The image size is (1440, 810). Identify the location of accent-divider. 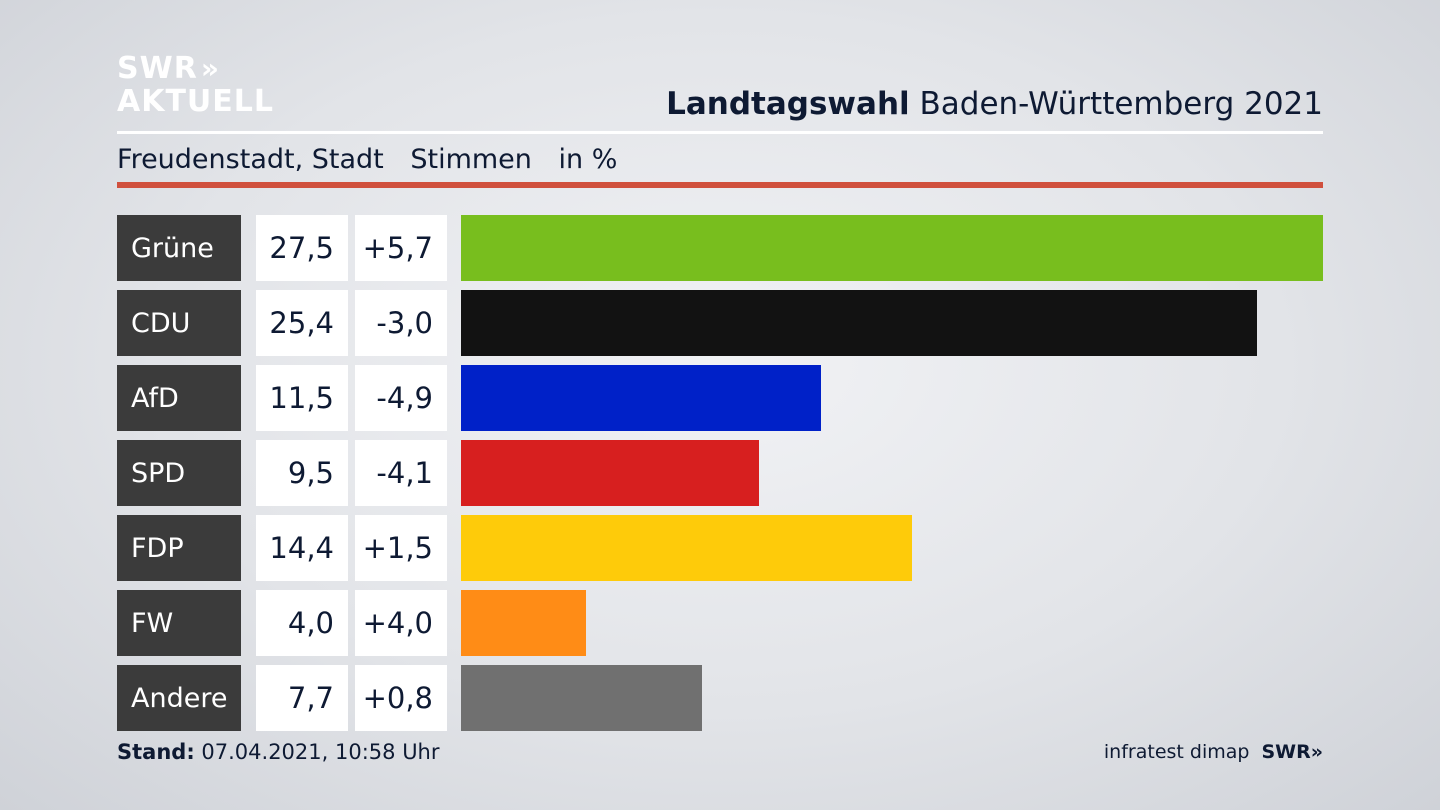
(720, 185).